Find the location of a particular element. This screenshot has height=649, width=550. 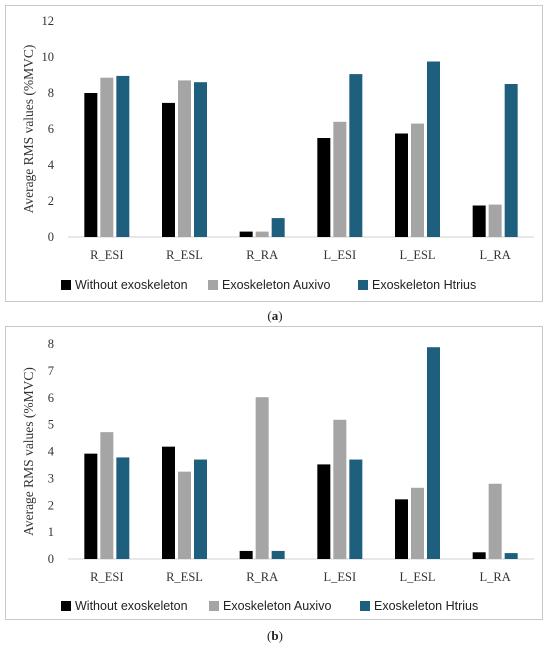

chart-a-x-tick-label: R_ESI is located at coordinates (106, 255).